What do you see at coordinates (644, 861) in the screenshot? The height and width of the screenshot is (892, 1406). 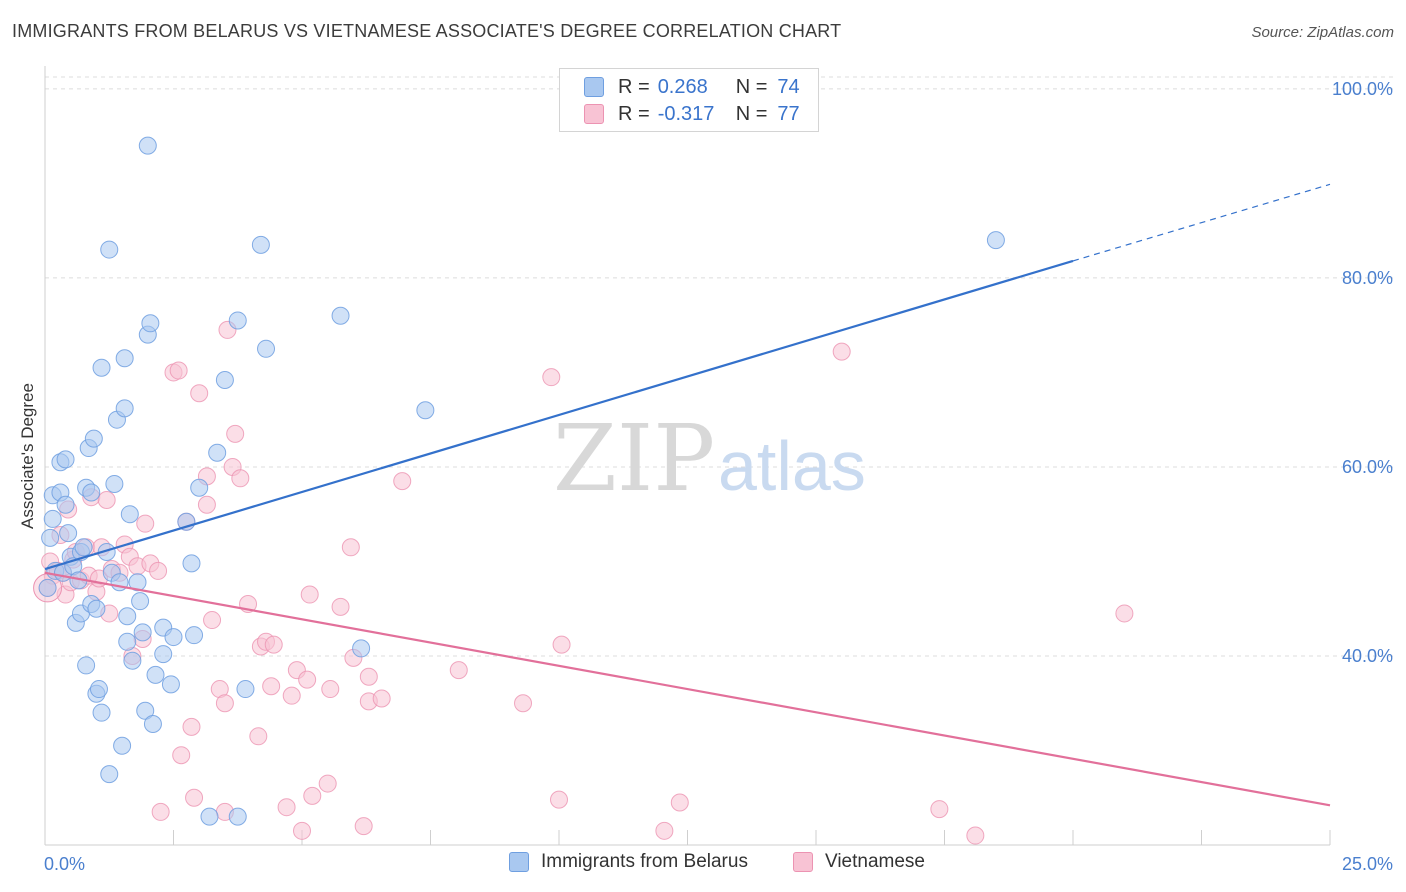 I see `legend-label-belarus: Immigrants from Belarus` at bounding box center [644, 861].